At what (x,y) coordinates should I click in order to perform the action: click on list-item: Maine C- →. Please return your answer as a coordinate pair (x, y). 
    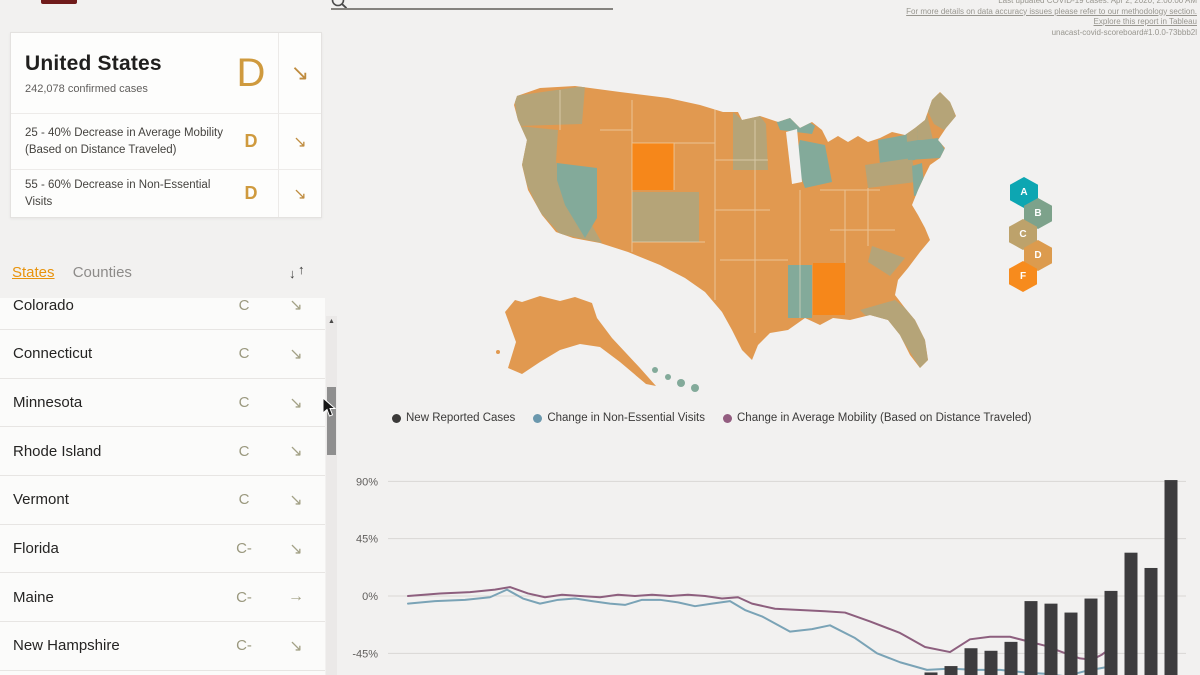
    Looking at the image, I should click on (162, 598).